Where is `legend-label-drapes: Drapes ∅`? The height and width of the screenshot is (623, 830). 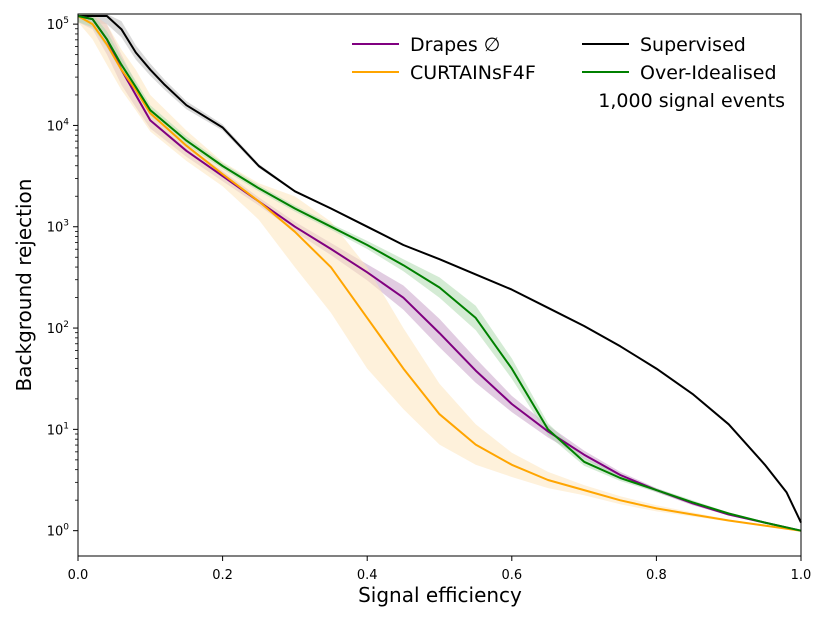 legend-label-drapes: Drapes ∅ is located at coordinates (455, 45).